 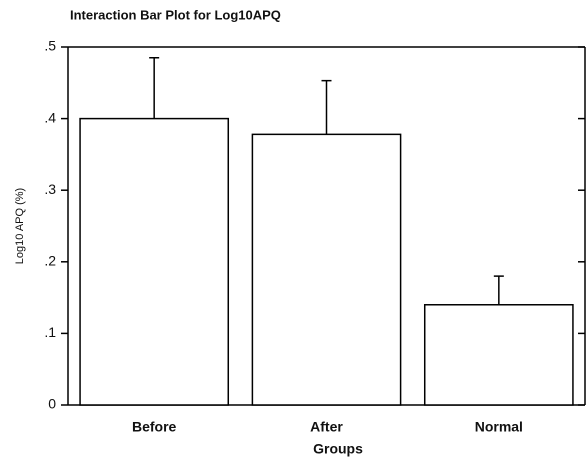 I want to click on y-tick-label: 0, so click(x=52, y=404).